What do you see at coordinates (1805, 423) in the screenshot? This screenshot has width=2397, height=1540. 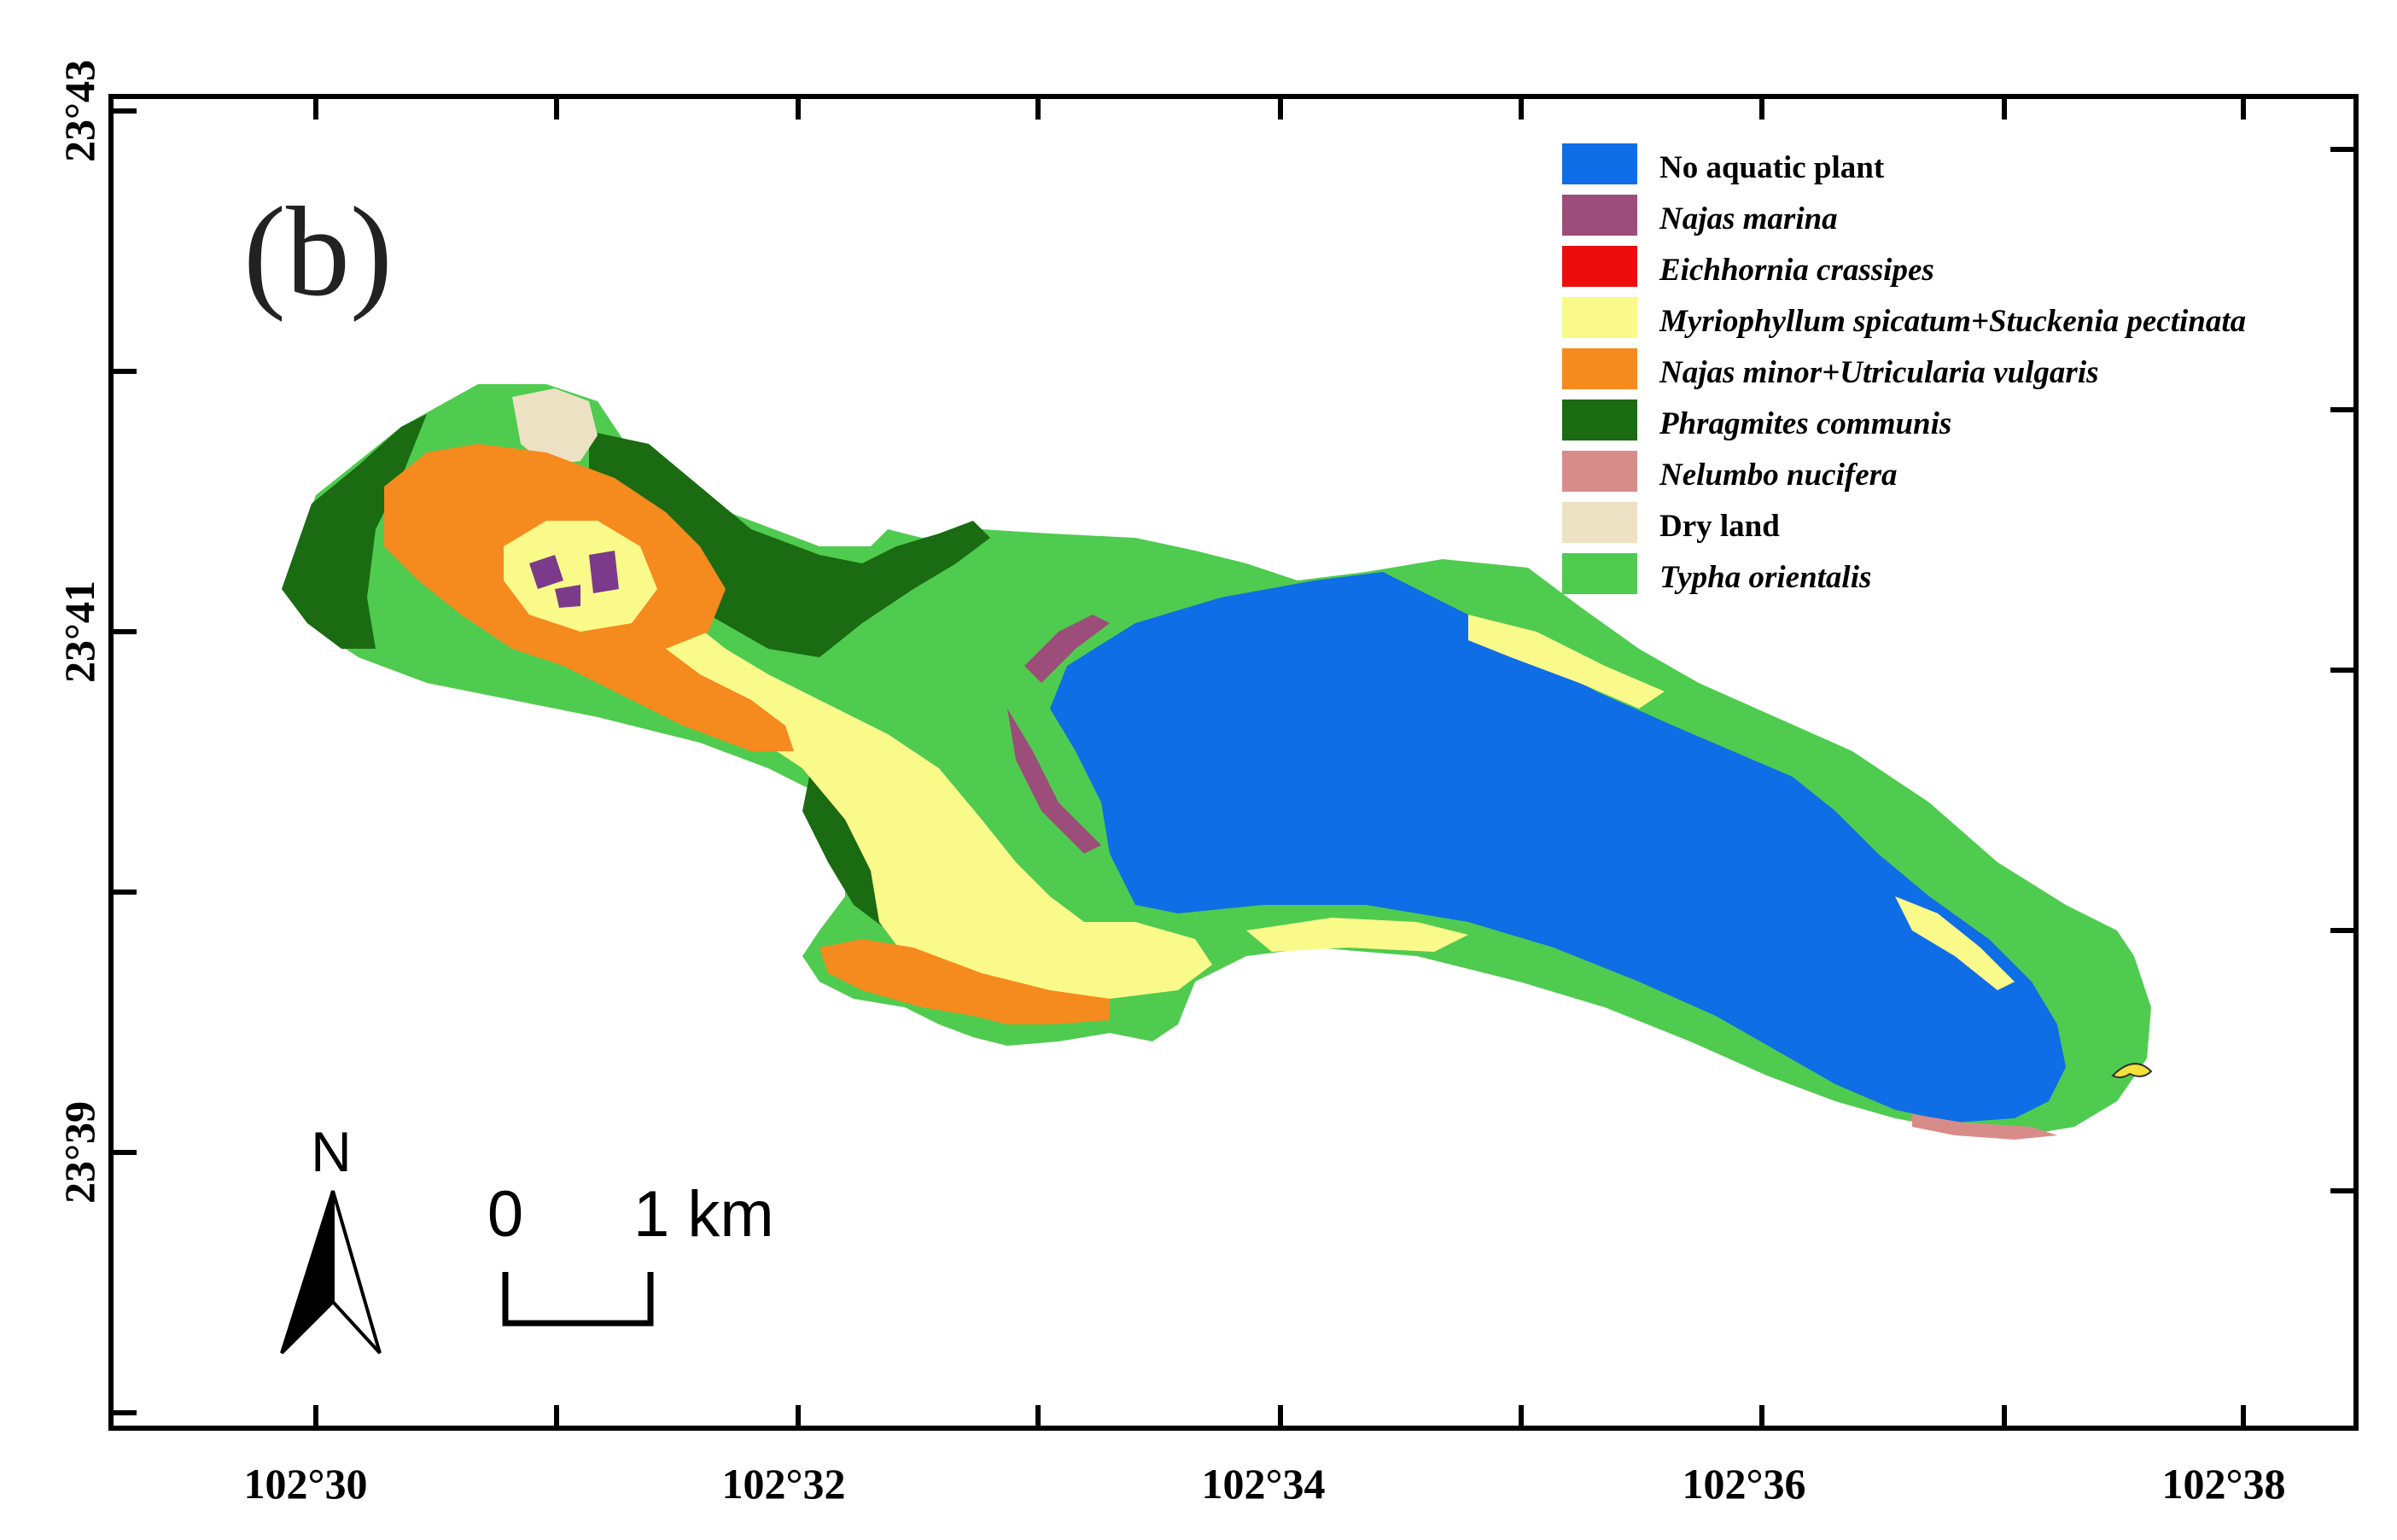 I see `legend-label: Phragmites communis` at bounding box center [1805, 423].